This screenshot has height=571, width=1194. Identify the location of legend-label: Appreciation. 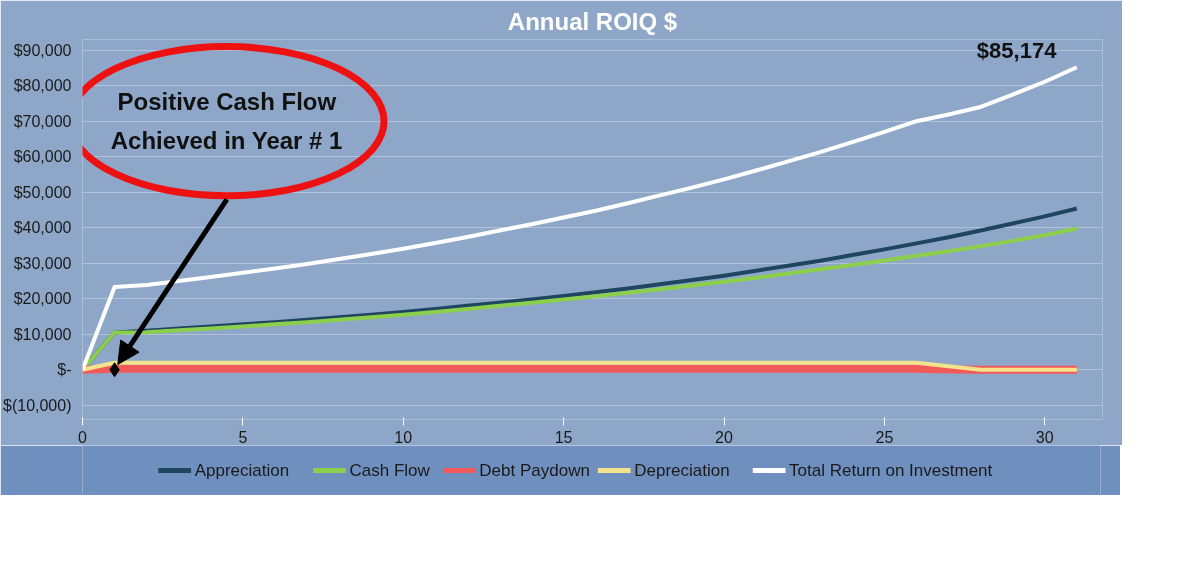
(242, 470).